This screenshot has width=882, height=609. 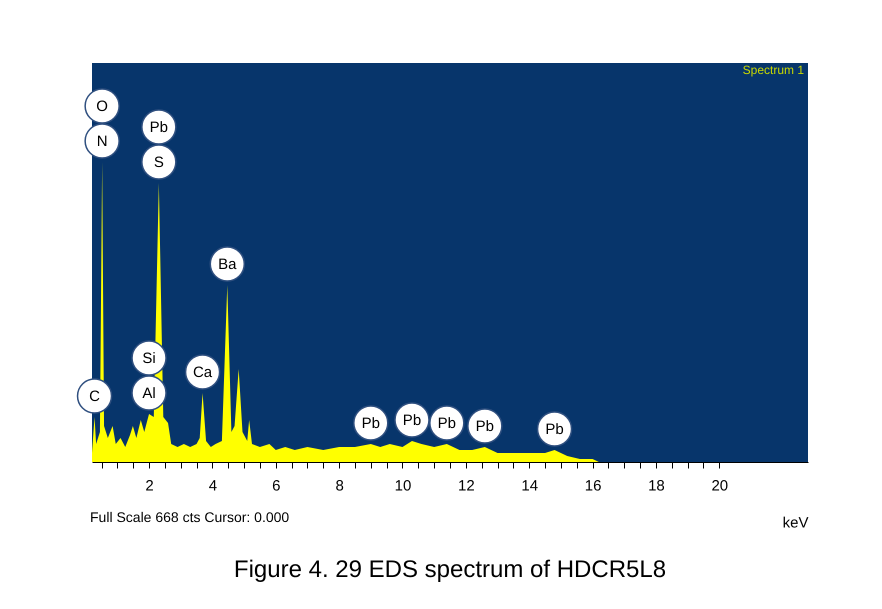 What do you see at coordinates (159, 162) in the screenshot?
I see `annotation: S` at bounding box center [159, 162].